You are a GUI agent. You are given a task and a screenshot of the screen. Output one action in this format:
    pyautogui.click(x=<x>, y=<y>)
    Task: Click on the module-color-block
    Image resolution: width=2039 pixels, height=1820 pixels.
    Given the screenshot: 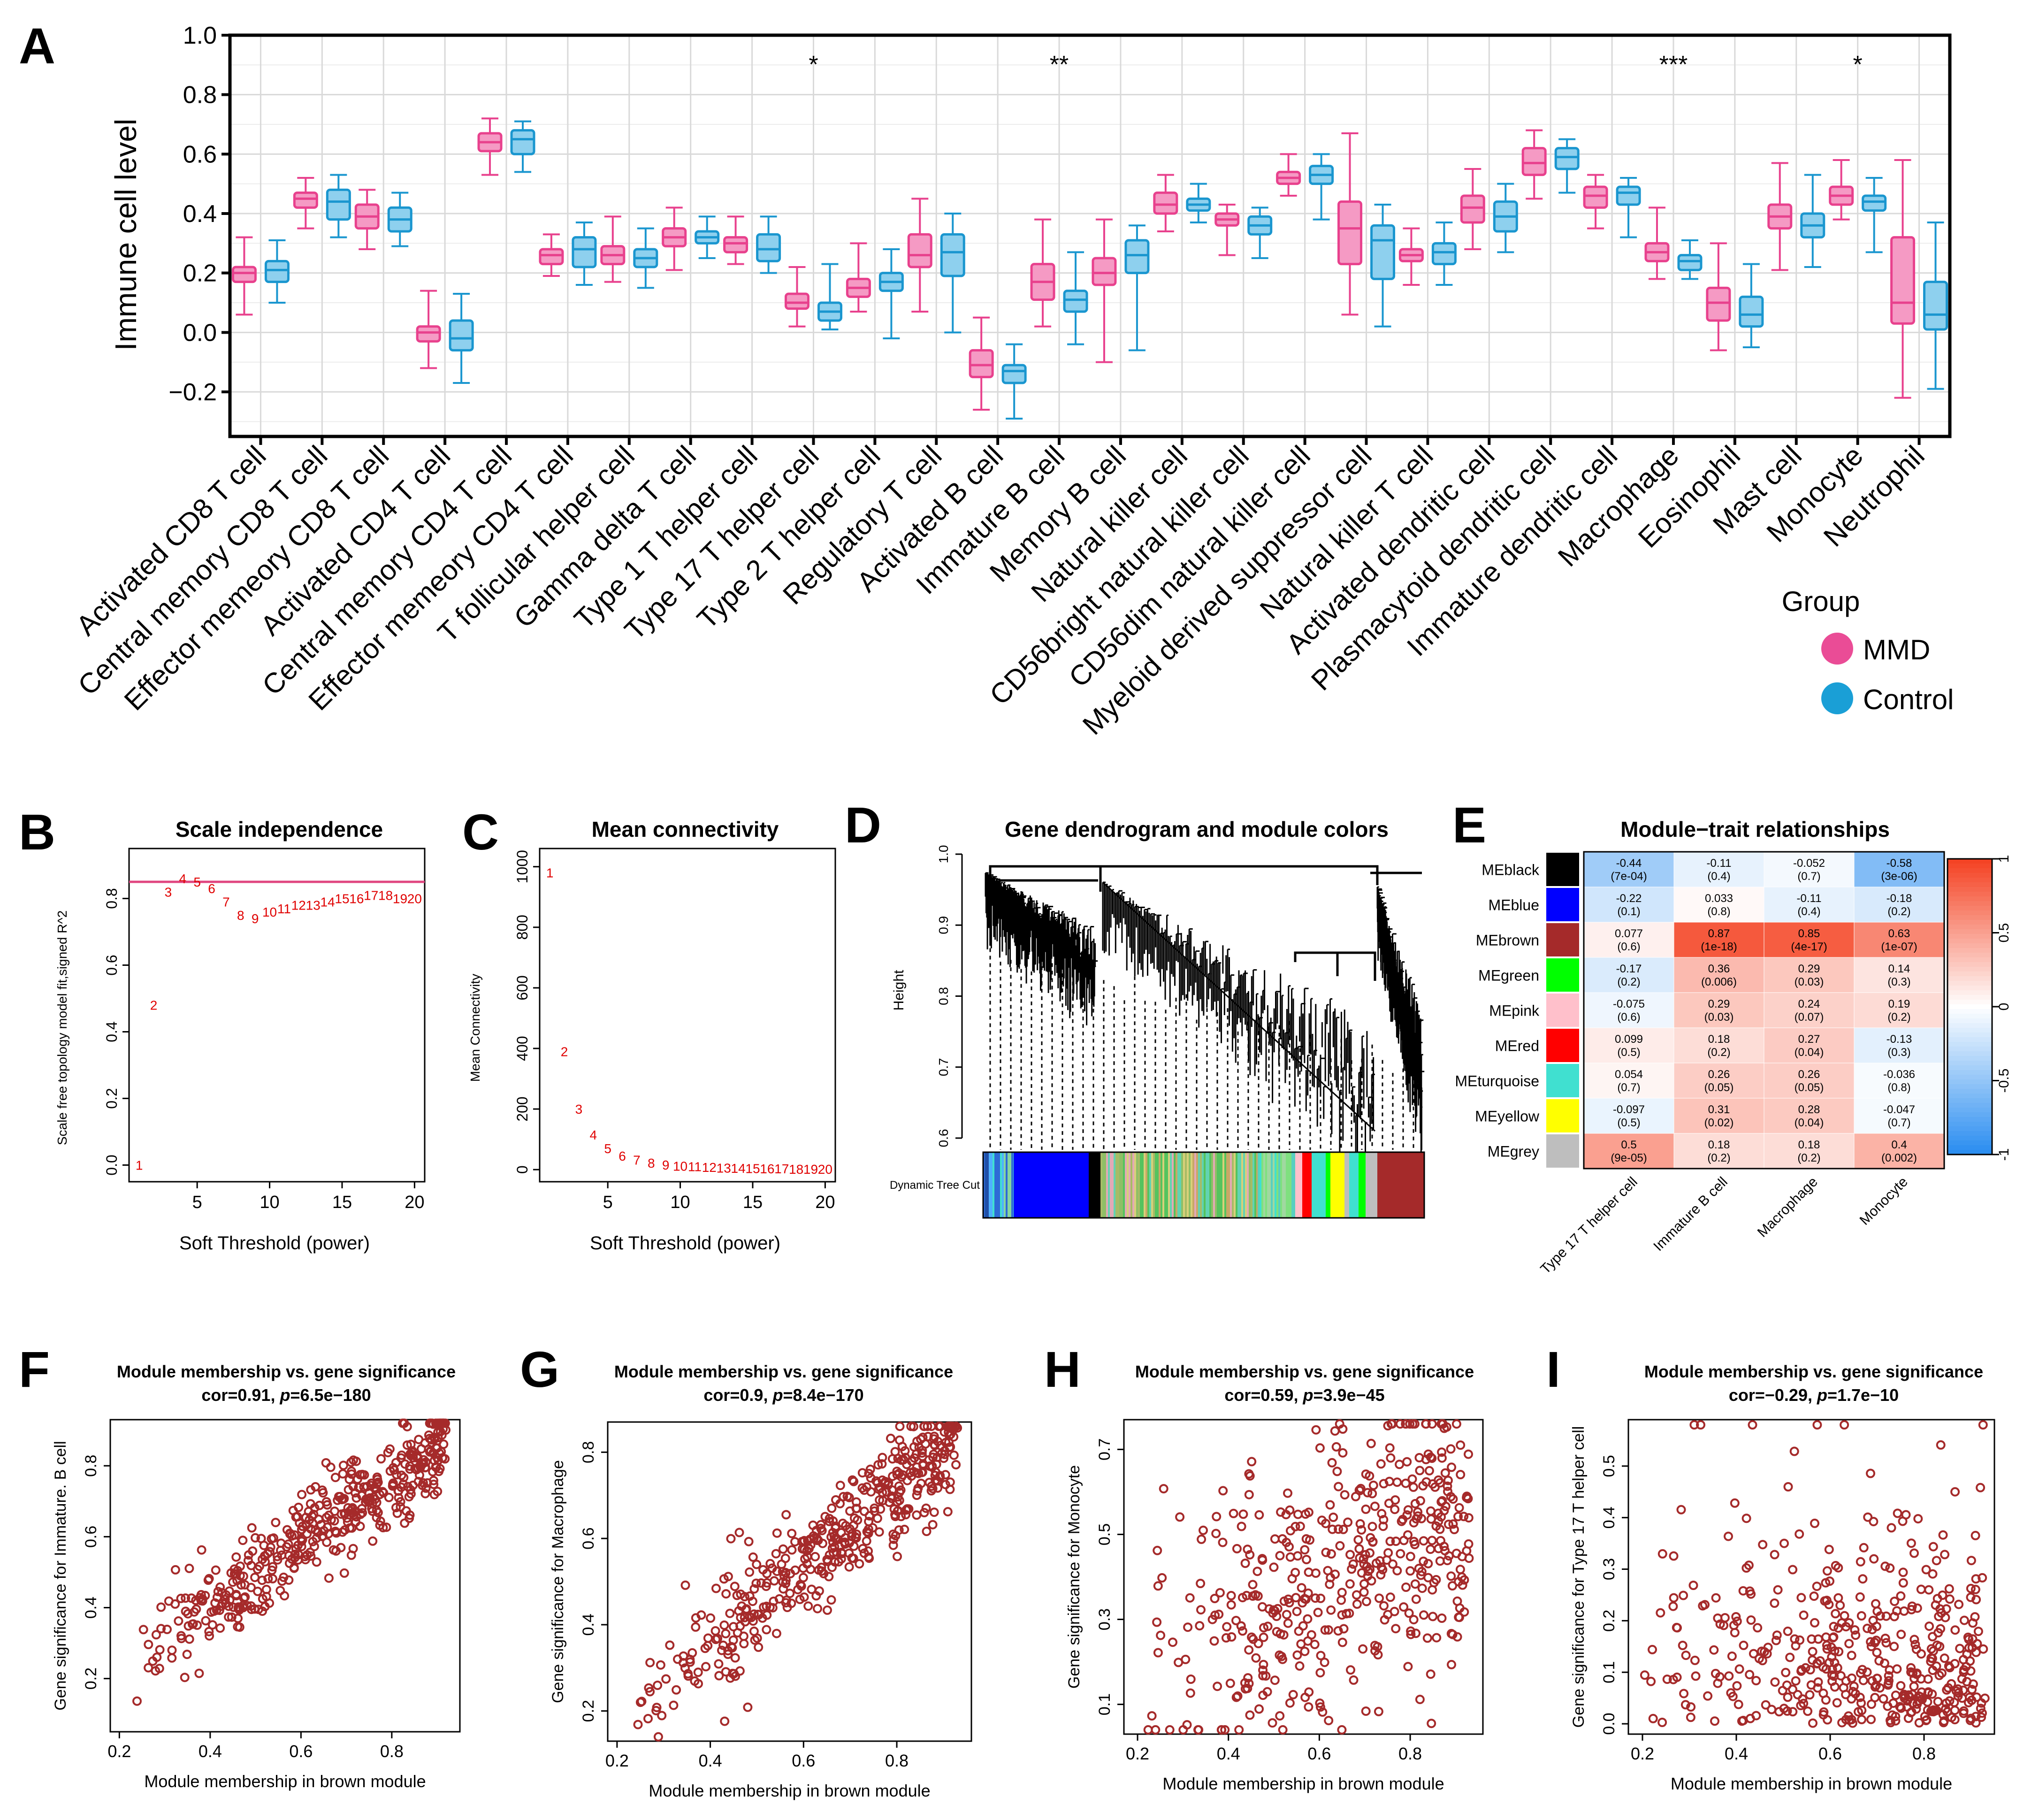 What is the action you would take?
    pyautogui.click(x=1362, y=1185)
    